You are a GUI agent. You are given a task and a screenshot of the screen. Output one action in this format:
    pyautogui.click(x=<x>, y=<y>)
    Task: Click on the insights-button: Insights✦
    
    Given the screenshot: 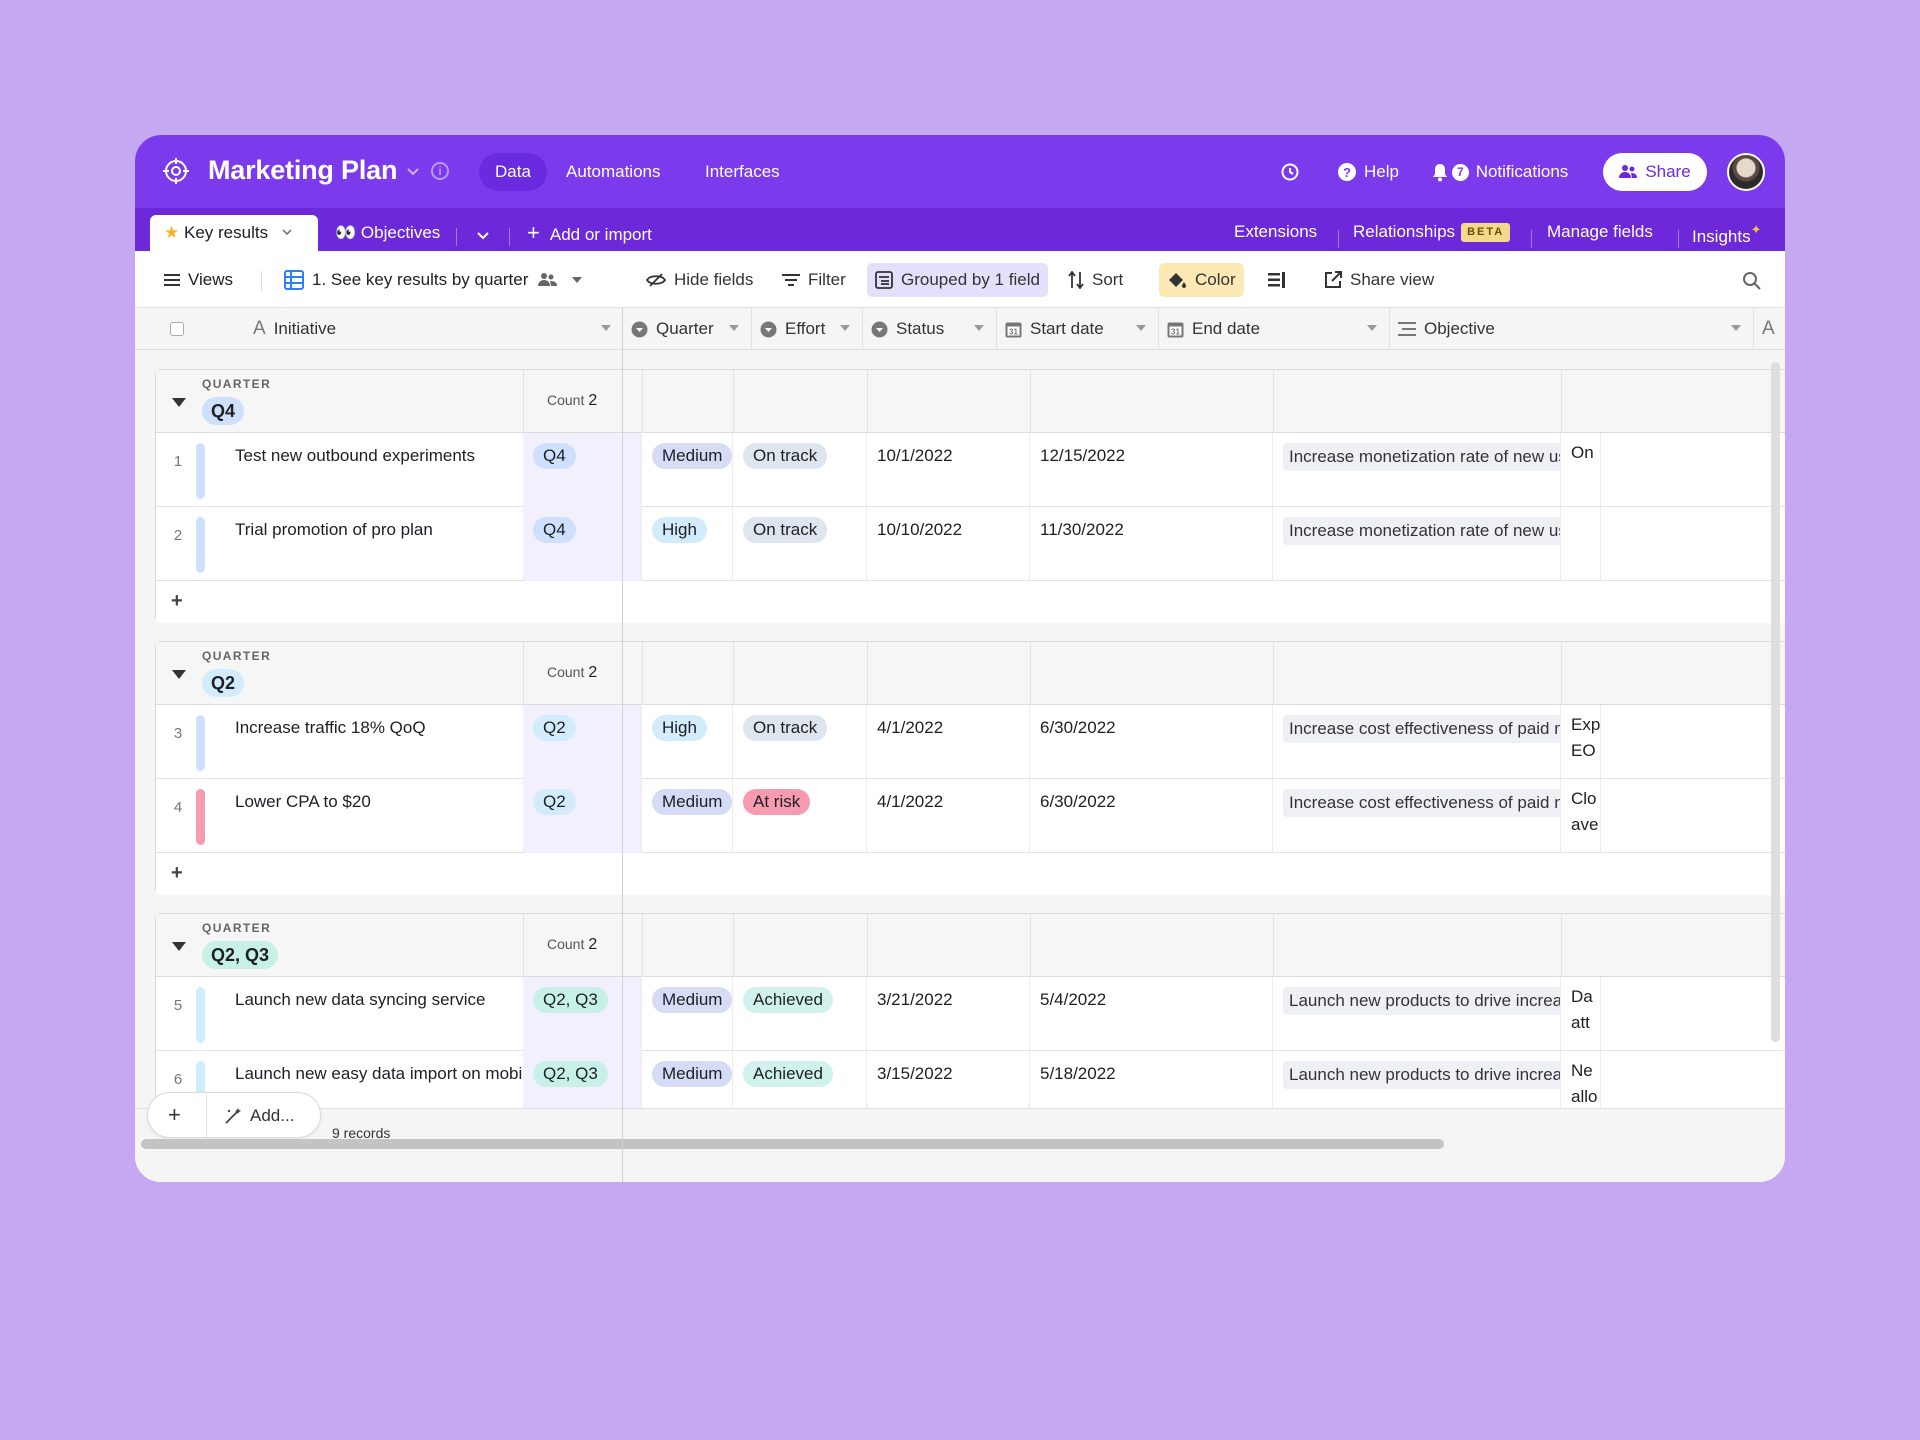 What is the action you would take?
    pyautogui.click(x=1727, y=234)
    